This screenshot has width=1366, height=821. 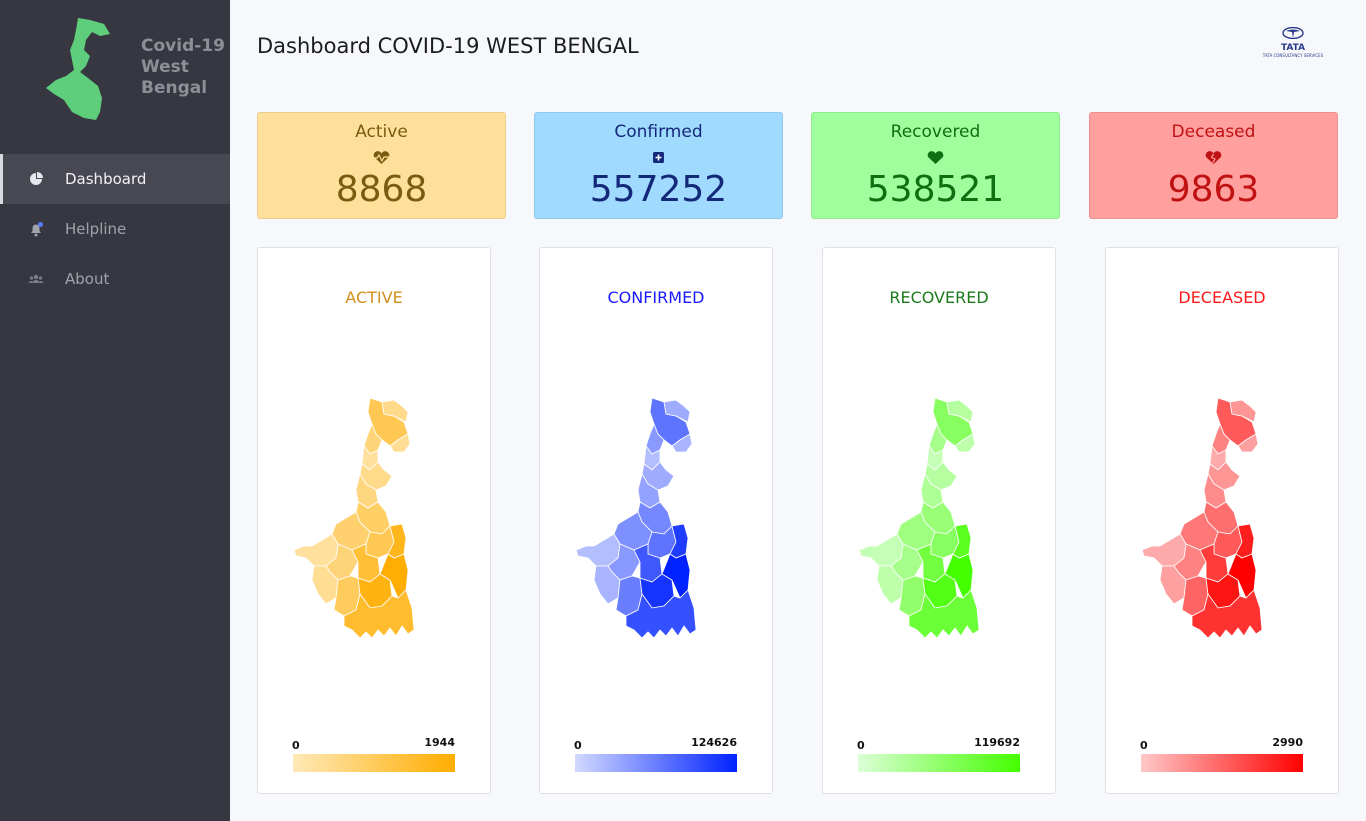 What do you see at coordinates (381, 132) in the screenshot?
I see `stat-label: Active` at bounding box center [381, 132].